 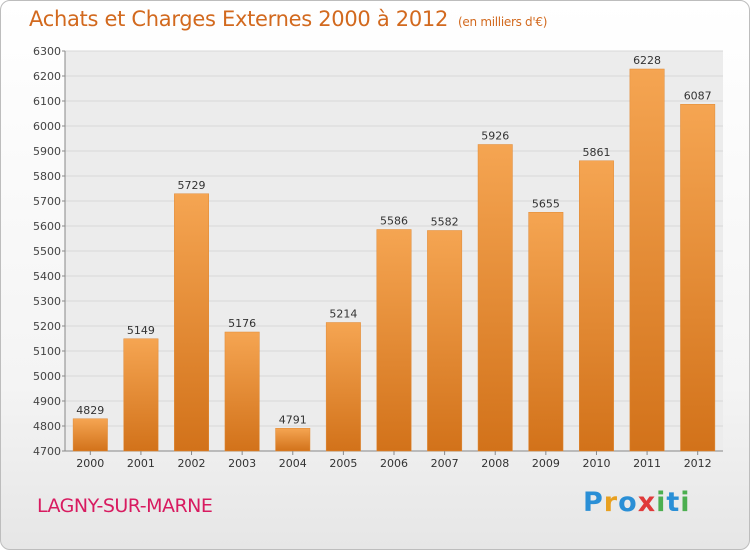 I want to click on data-label: 5176, so click(x=242, y=323).